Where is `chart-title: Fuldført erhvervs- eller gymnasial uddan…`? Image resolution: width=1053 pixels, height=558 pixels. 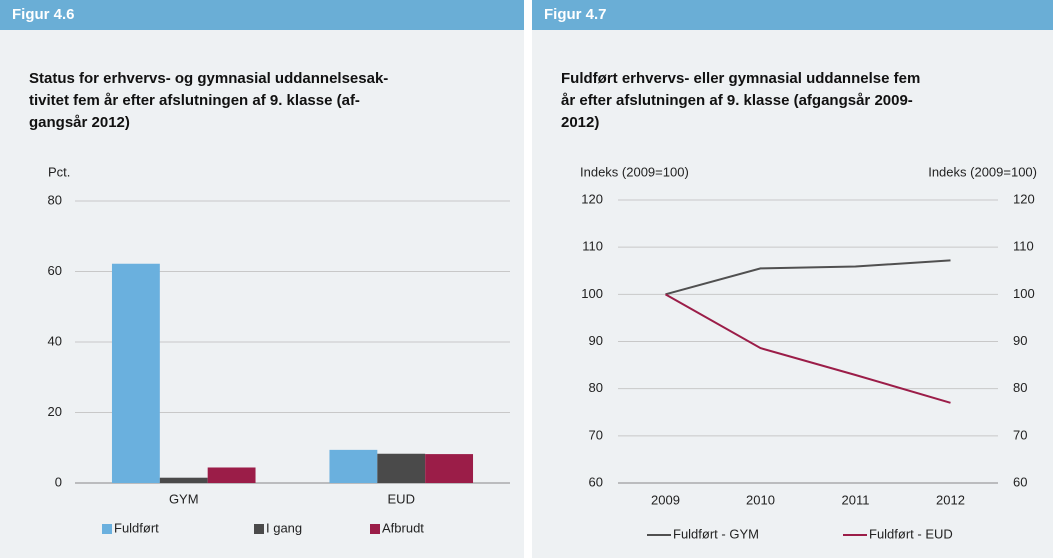
chart-title: Fuldført erhvervs- eller gymnasial uddan… is located at coordinates (740, 78).